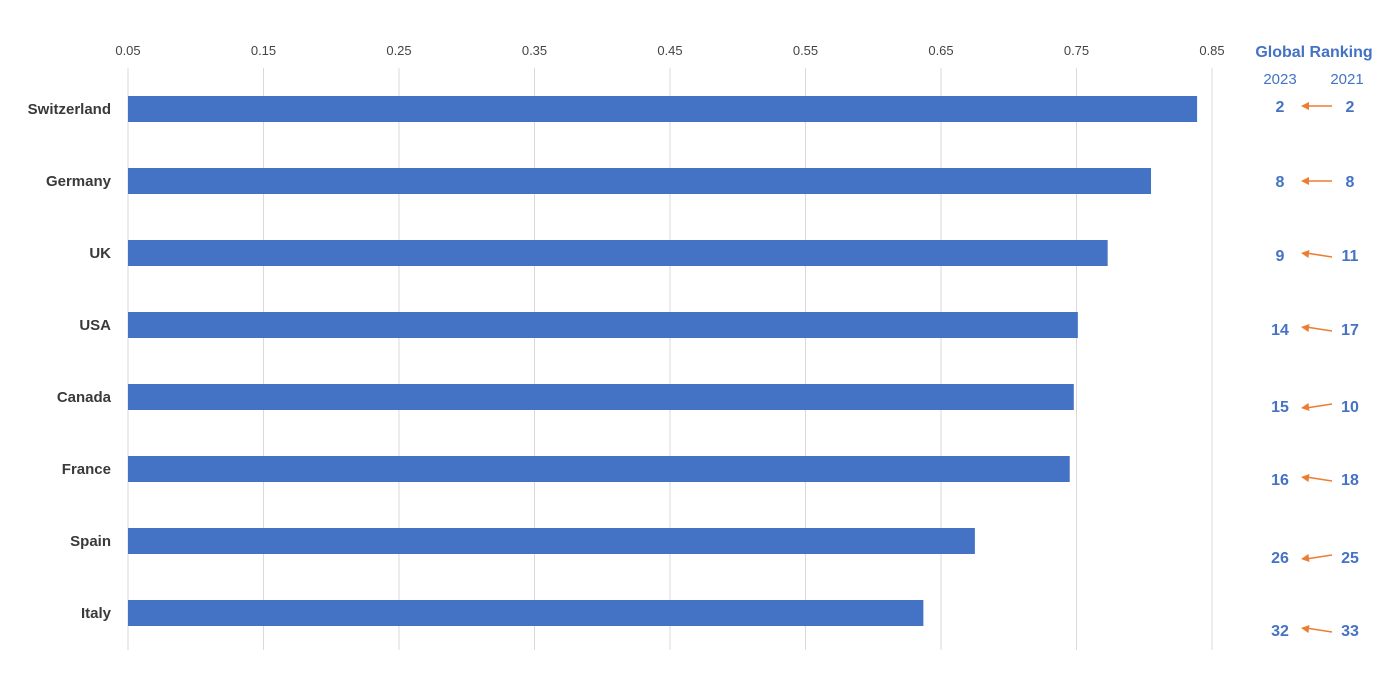 This screenshot has width=1400, height=700. What do you see at coordinates (100, 253) in the screenshot?
I see `category-label-uk: UK` at bounding box center [100, 253].